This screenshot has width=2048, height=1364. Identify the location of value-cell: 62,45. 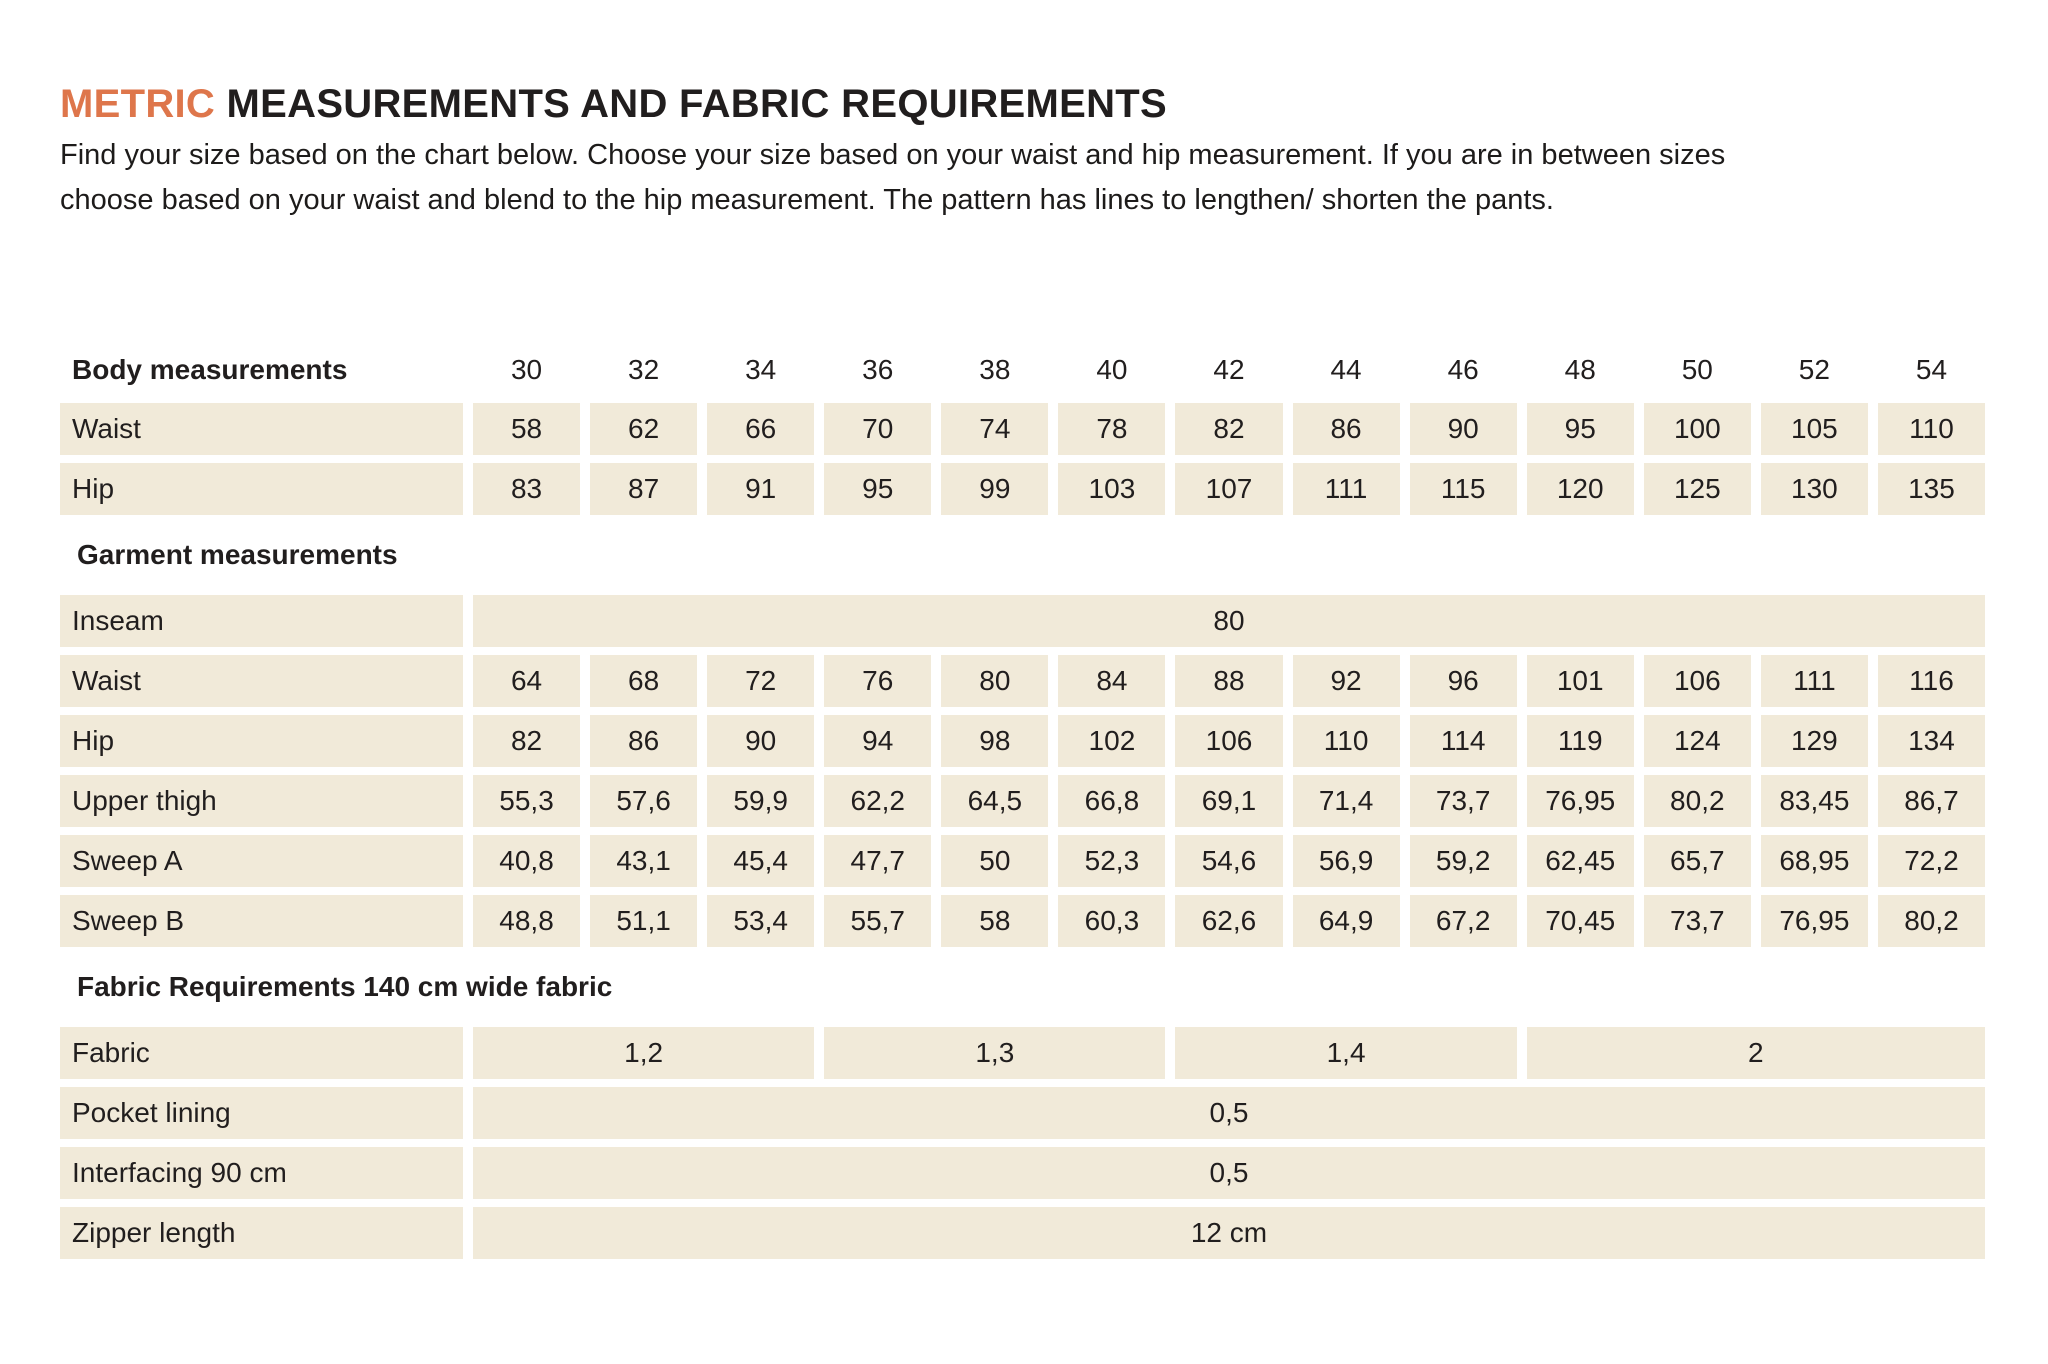
(1580, 861).